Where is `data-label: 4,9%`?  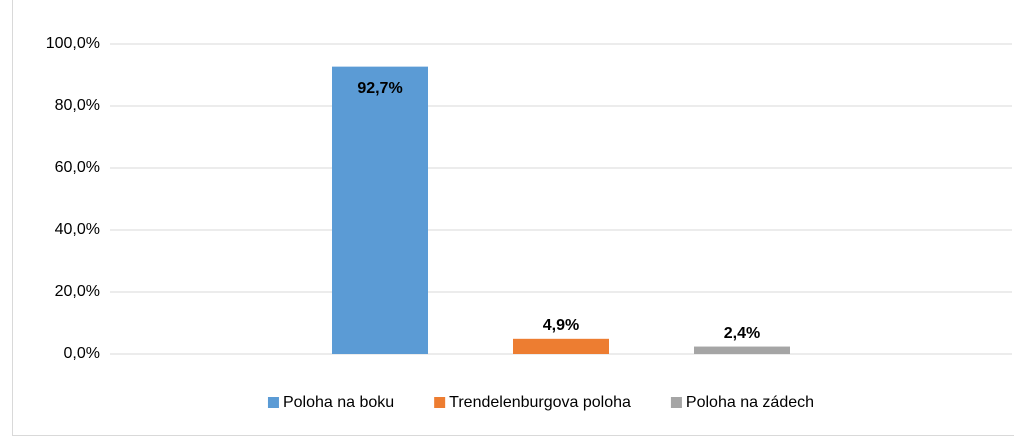 data-label: 4,9% is located at coordinates (561, 325).